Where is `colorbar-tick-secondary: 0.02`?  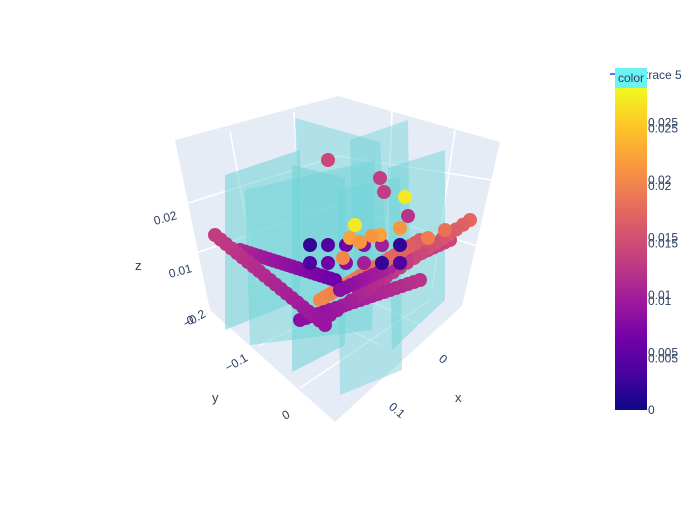
colorbar-tick-secondary: 0.02 is located at coordinates (660, 186).